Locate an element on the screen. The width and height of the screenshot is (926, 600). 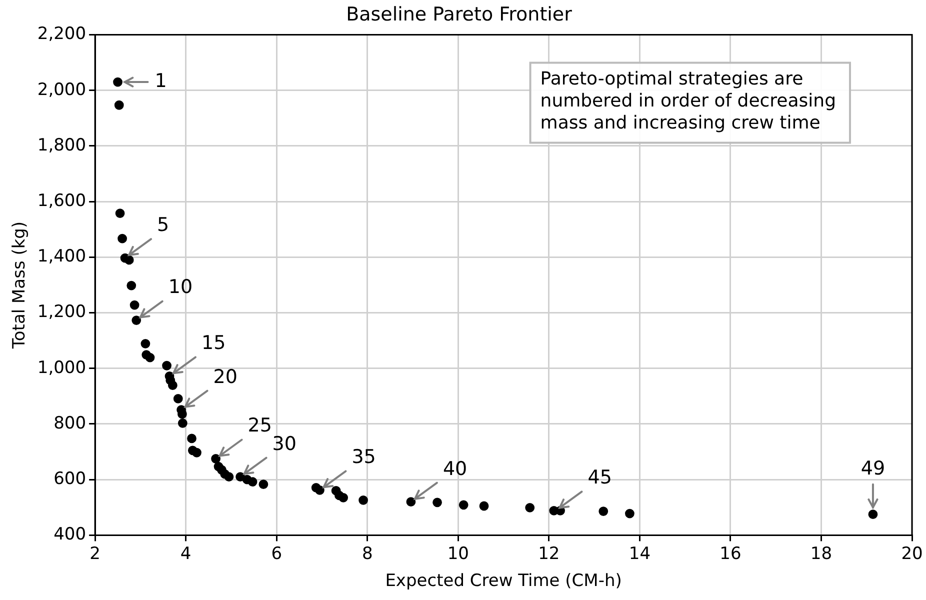
x-tick-label: 14 is located at coordinates (639, 554).